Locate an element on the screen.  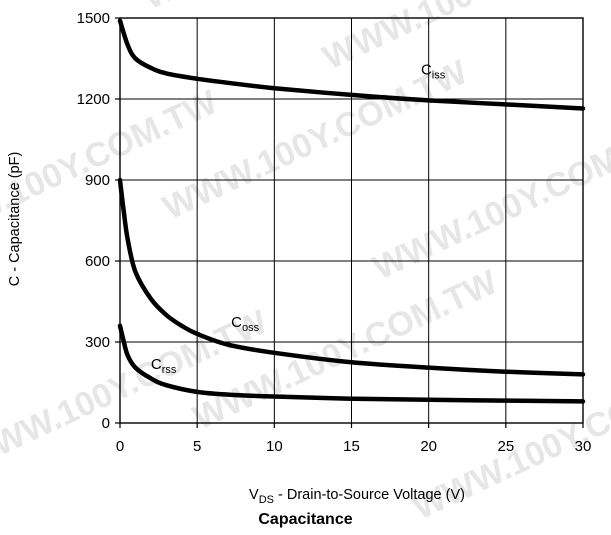
x-tick-label: 25 is located at coordinates (505, 446).